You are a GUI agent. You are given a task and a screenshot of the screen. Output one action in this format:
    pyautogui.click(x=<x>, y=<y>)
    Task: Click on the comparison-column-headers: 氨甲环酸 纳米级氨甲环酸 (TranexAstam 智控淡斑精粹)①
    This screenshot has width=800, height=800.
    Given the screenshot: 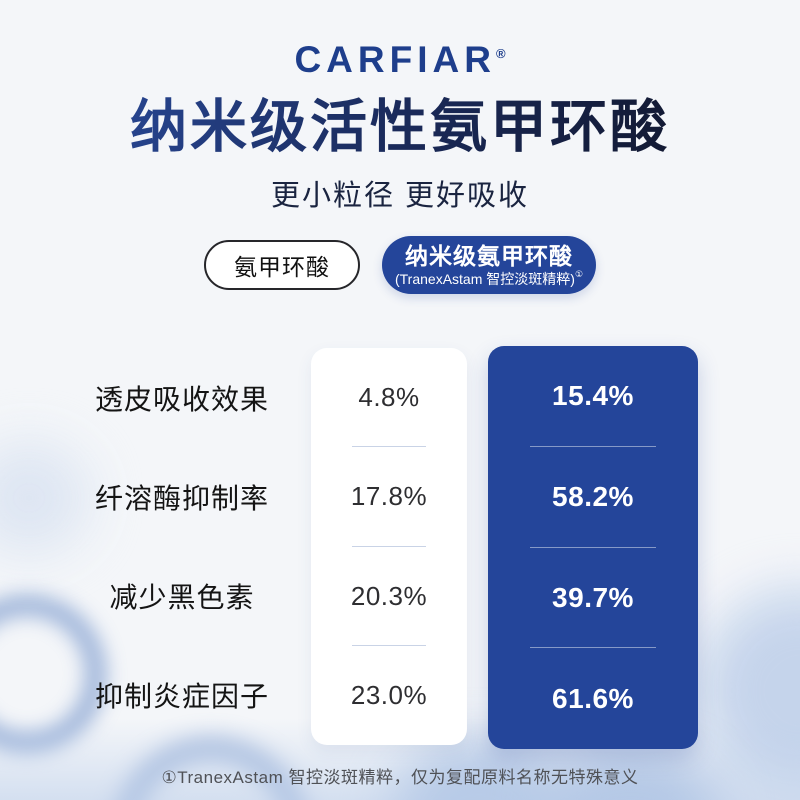 What is the action you would take?
    pyautogui.click(x=400, y=265)
    